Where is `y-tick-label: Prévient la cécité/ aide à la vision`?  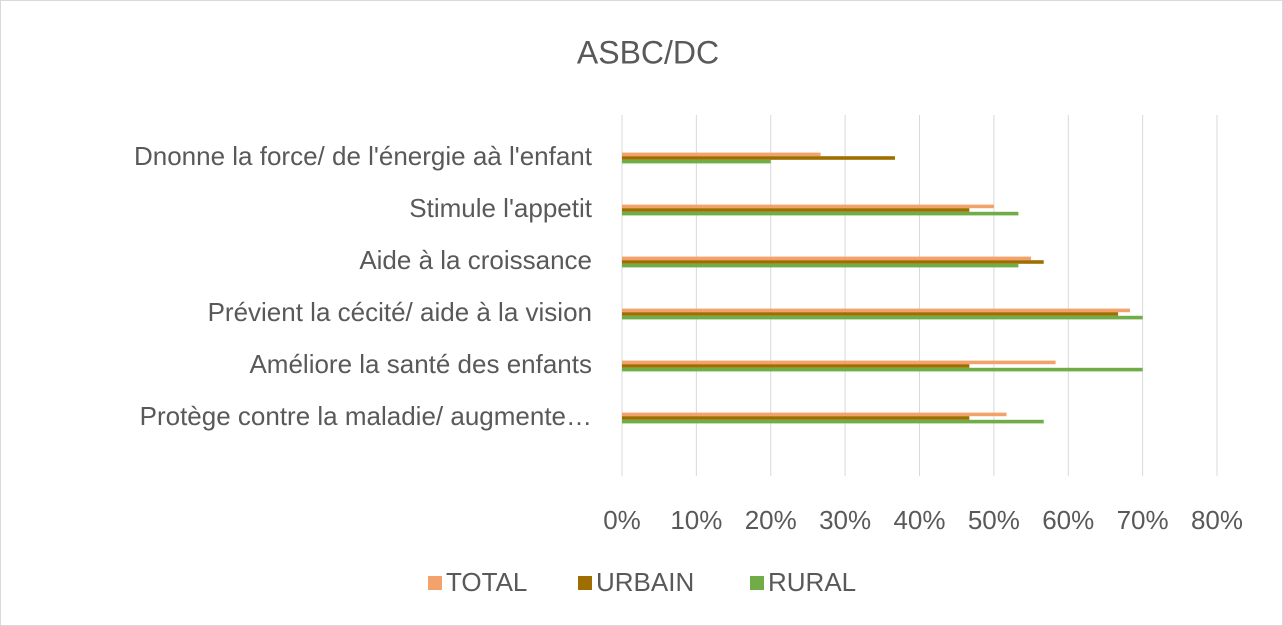
y-tick-label: Prévient la cécité/ aide à la vision is located at coordinates (400, 312).